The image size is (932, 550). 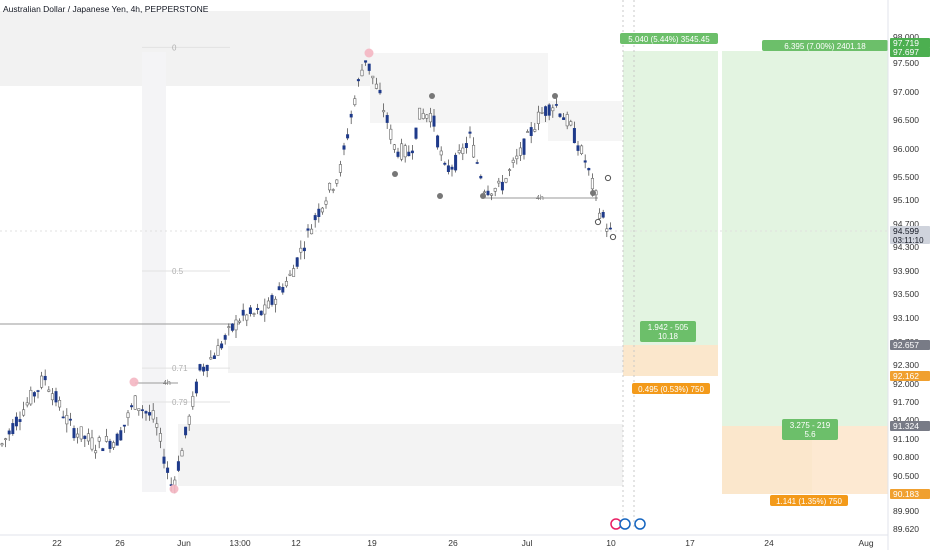 What do you see at coordinates (906, 294) in the screenshot?
I see `y-tick-label-10: 93.500` at bounding box center [906, 294].